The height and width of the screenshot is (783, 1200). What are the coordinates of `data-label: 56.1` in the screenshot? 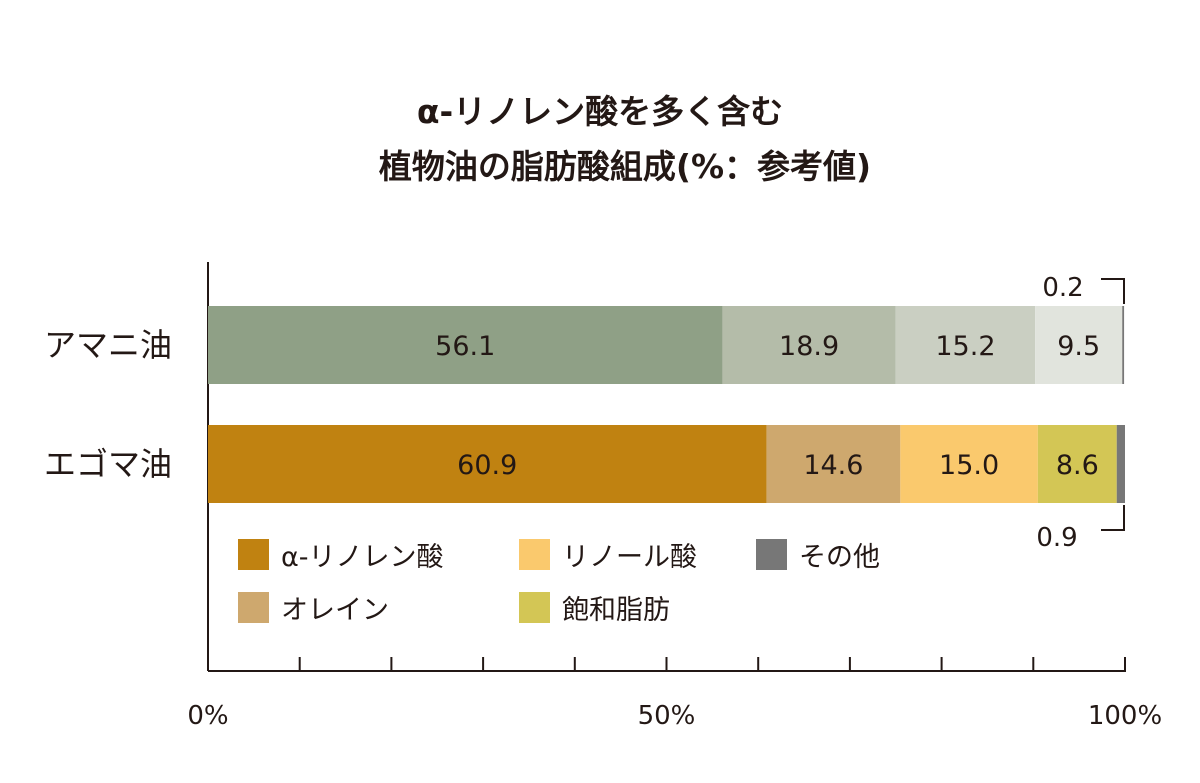 It's located at (465, 346).